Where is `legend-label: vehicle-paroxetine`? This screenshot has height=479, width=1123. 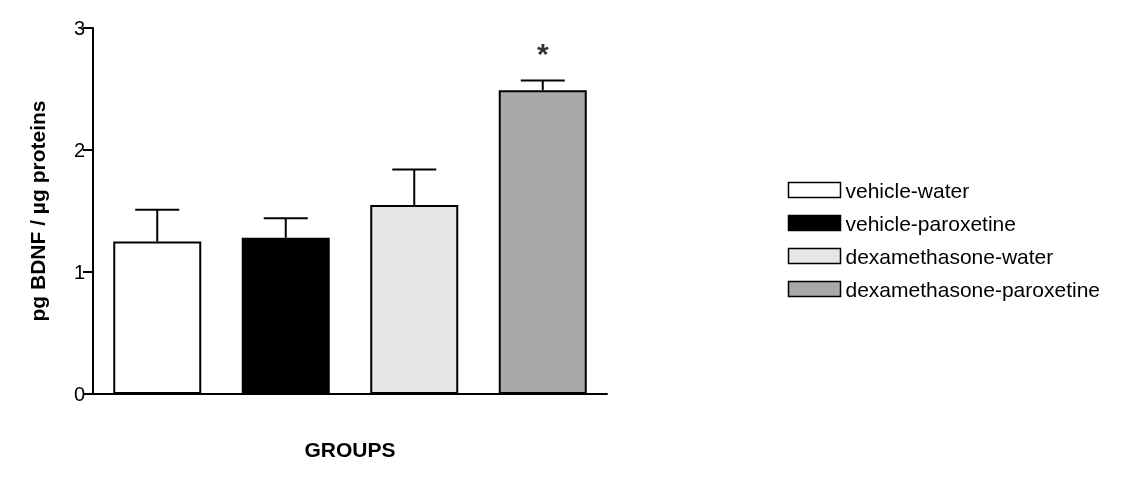
legend-label: vehicle-paroxetine is located at coordinates (930, 223).